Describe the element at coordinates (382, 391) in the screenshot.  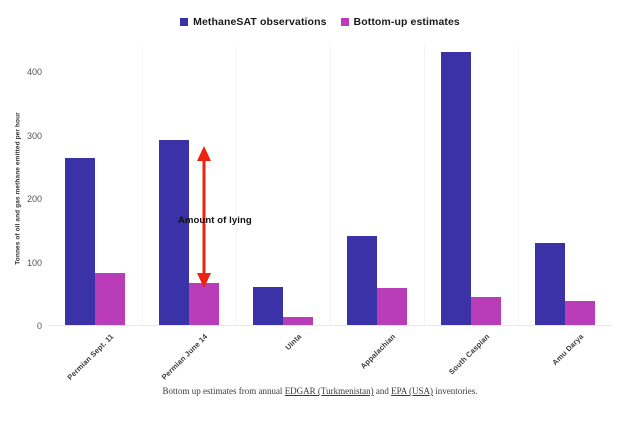
I see `footnote-middle: and` at that location.